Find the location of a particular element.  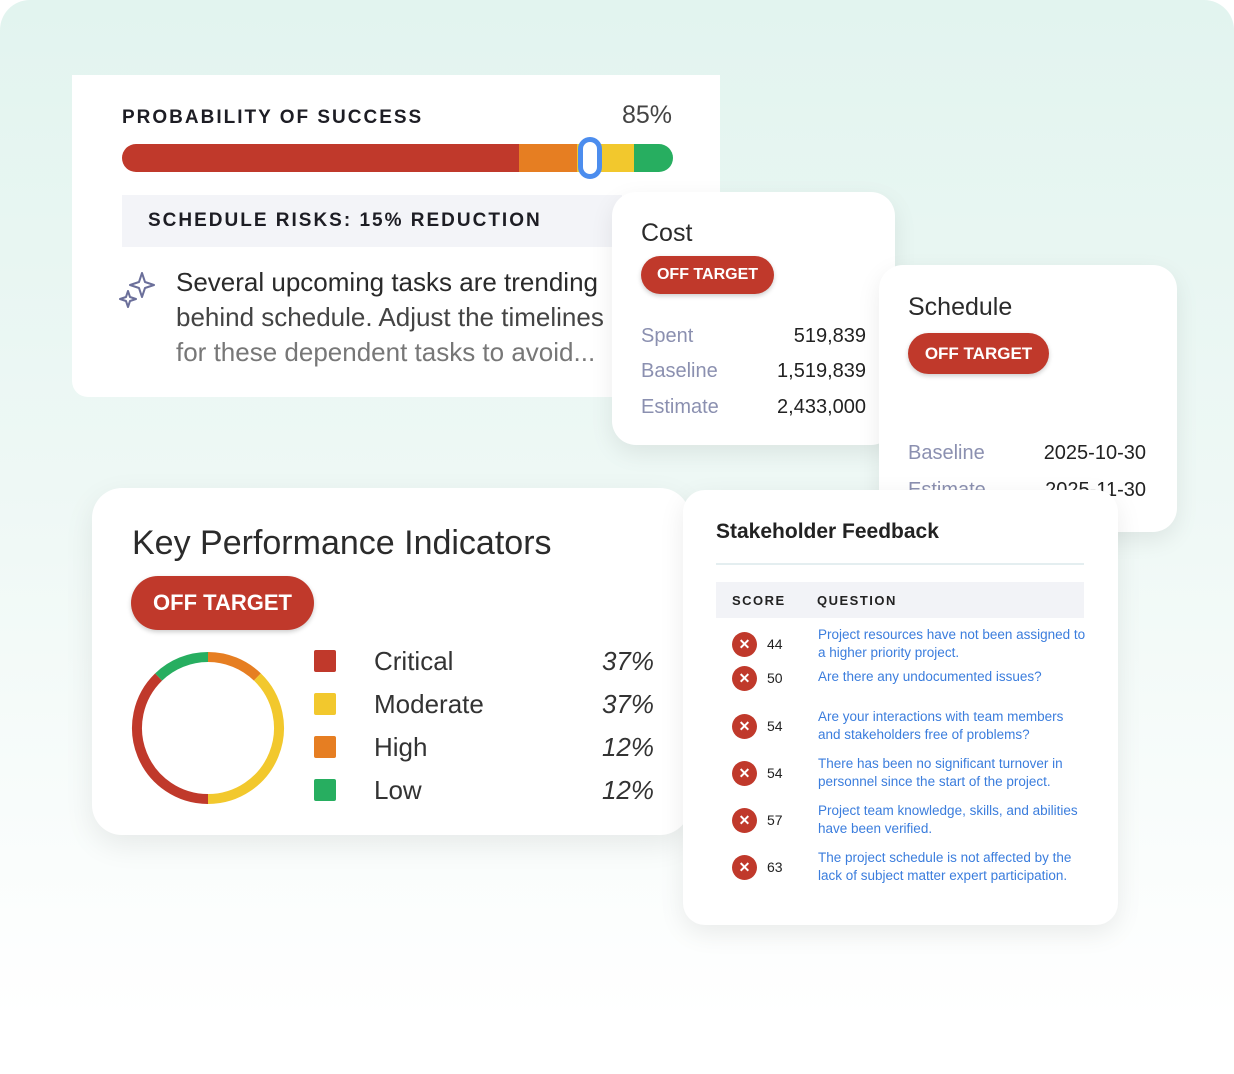

table-row: ✕ 50 Are there any undocumented issues? is located at coordinates (900, 690).